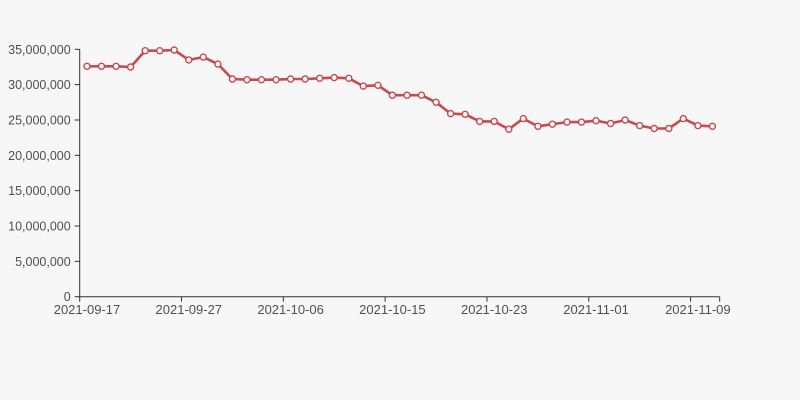 The height and width of the screenshot is (400, 800). Describe the element at coordinates (596, 309) in the screenshot. I see `x-tick-label: 2021-11-01` at that location.